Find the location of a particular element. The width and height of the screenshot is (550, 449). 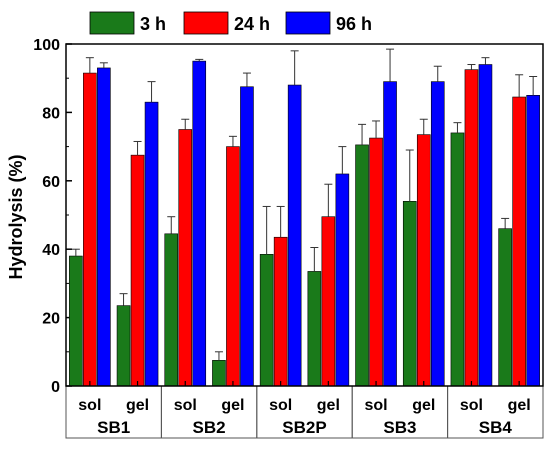

legend: 3 h 24 h 96 h is located at coordinates (230, 23).